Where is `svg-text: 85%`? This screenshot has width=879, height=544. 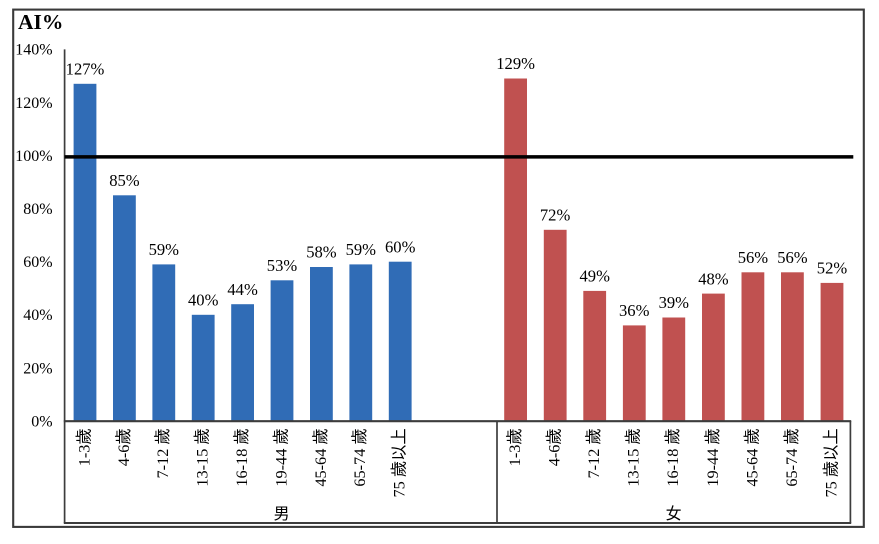 svg-text: 85% is located at coordinates (124, 180).